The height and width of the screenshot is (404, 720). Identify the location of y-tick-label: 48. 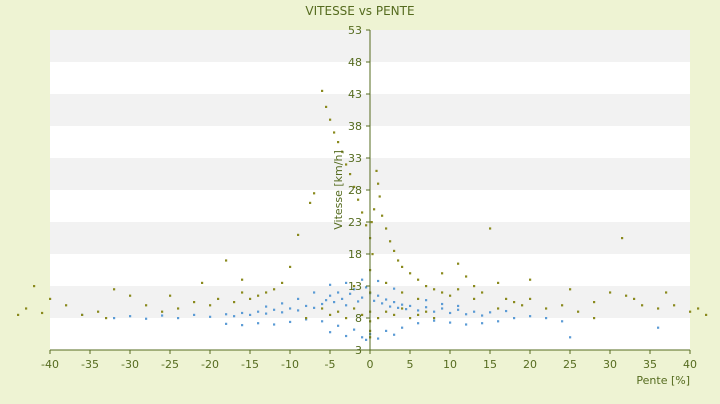
(355, 62).